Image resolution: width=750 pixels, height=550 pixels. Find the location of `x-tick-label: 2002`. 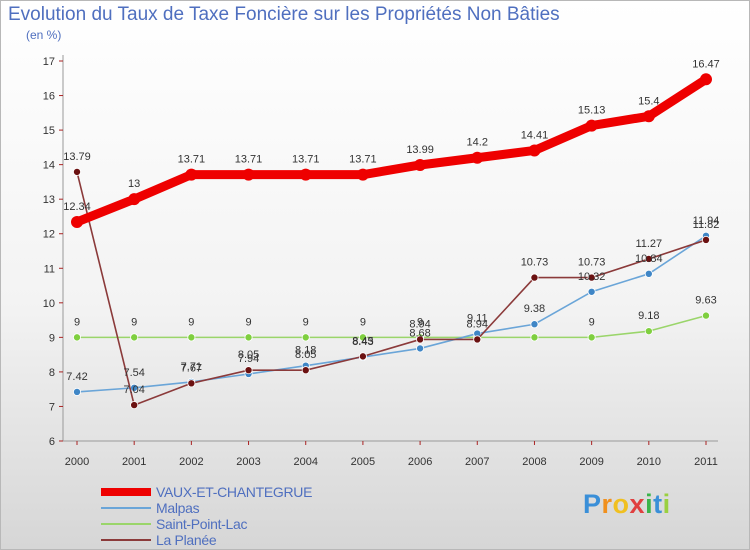

x-tick-label: 2002 is located at coordinates (191, 462).